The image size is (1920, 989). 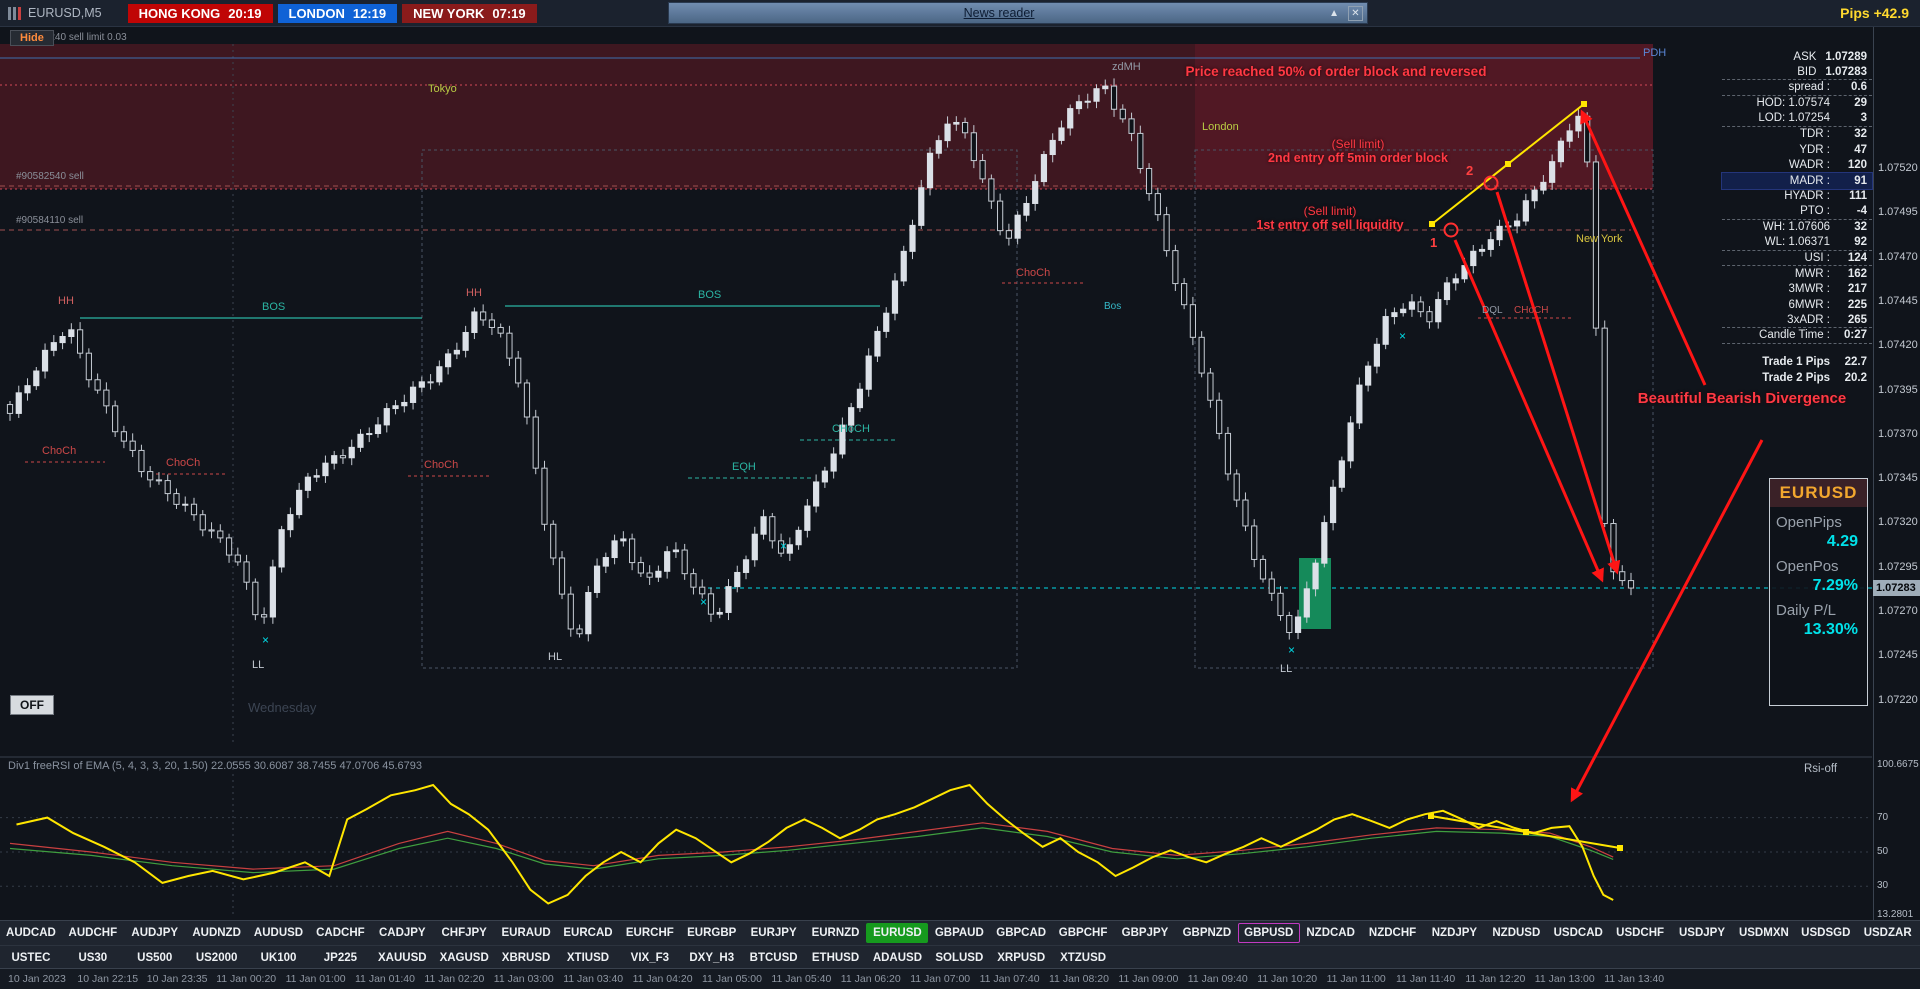 I want to click on time-label: 11 Jan 06:20, so click(x=870, y=979).